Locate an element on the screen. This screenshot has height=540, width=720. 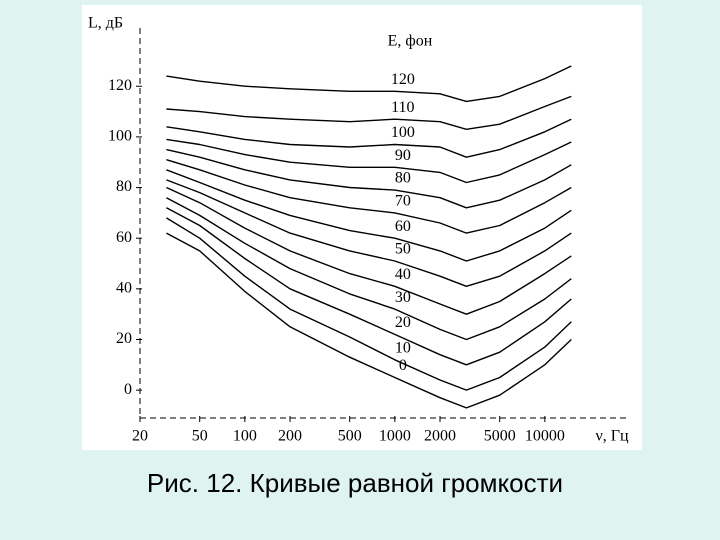
y-tick-label: 0 is located at coordinates (128, 389).